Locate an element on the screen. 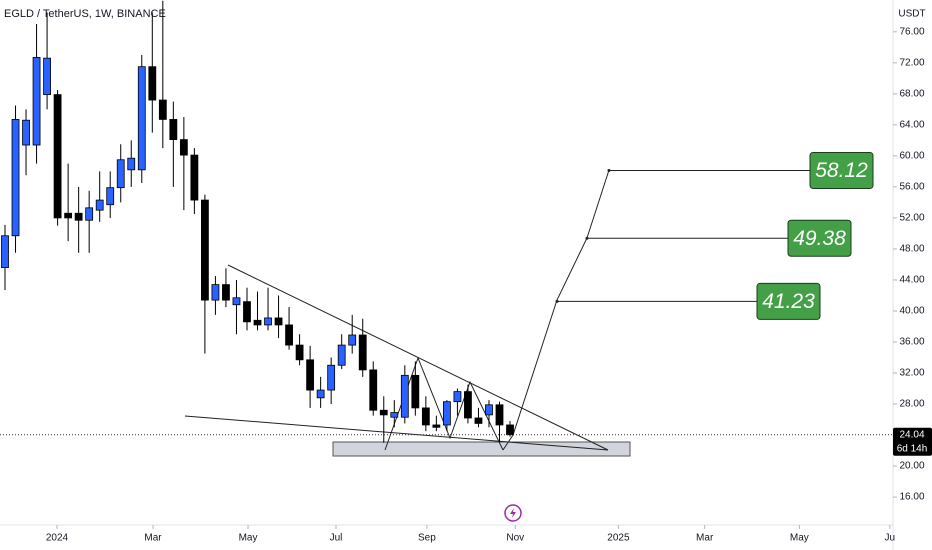 Image resolution: width=932 pixels, height=550 pixels. y-tick-label: 72.00 is located at coordinates (911, 62).